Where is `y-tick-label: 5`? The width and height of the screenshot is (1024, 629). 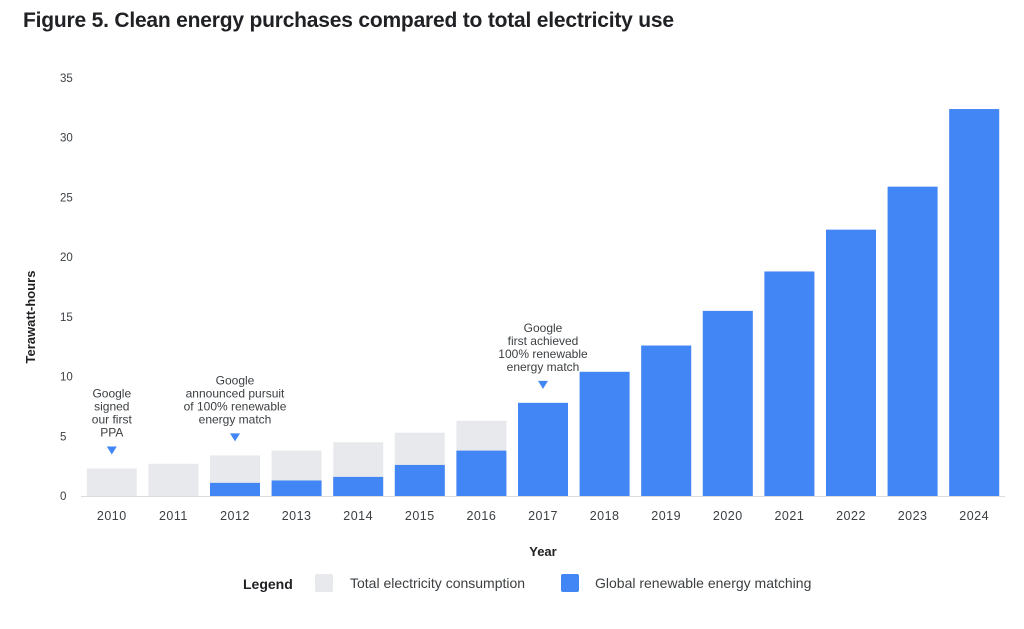 y-tick-label: 5 is located at coordinates (63, 437).